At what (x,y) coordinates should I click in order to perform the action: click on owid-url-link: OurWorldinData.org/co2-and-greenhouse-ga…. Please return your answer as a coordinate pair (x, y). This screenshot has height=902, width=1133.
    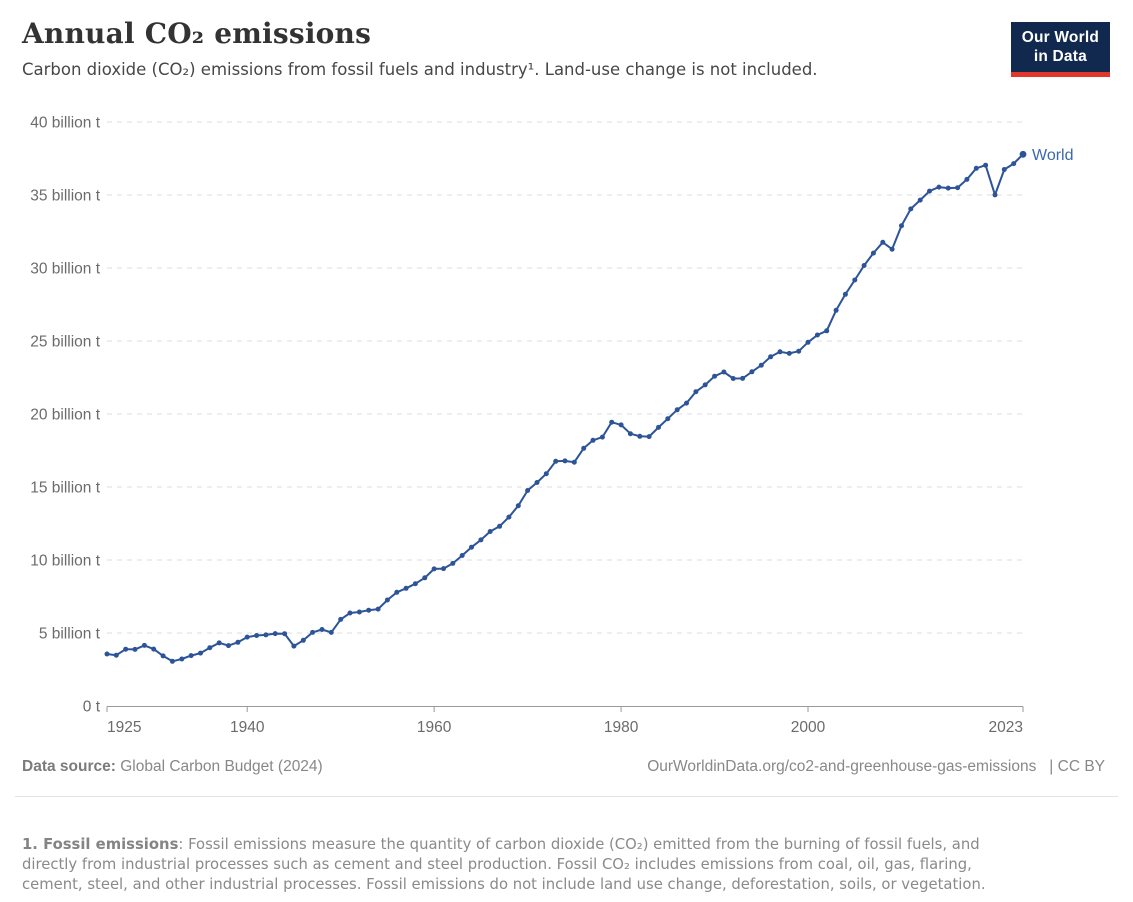
    Looking at the image, I should click on (842, 766).